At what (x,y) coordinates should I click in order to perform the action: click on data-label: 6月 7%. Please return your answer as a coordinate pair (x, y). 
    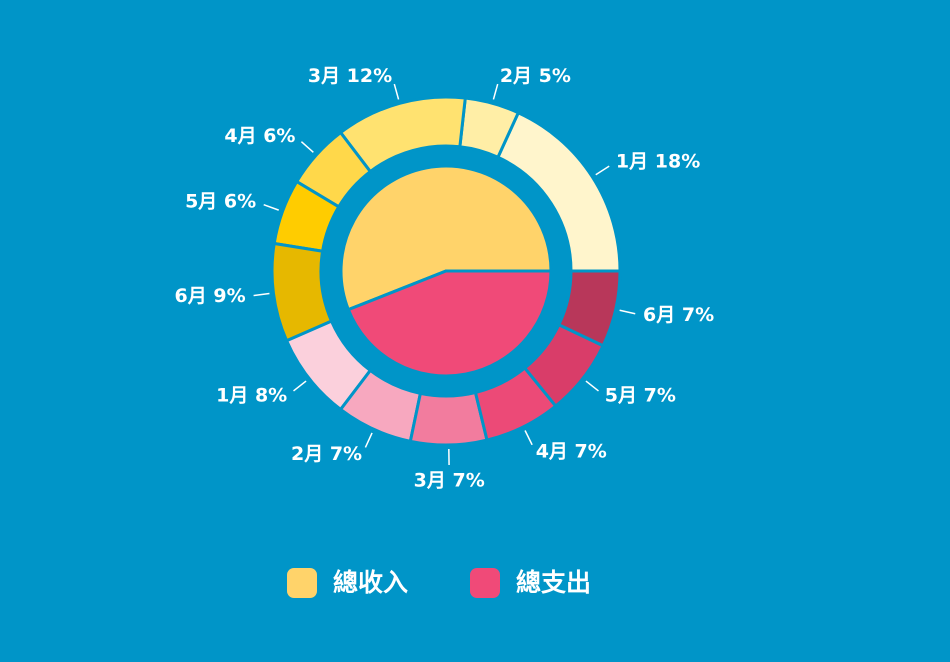
    Looking at the image, I should click on (678, 315).